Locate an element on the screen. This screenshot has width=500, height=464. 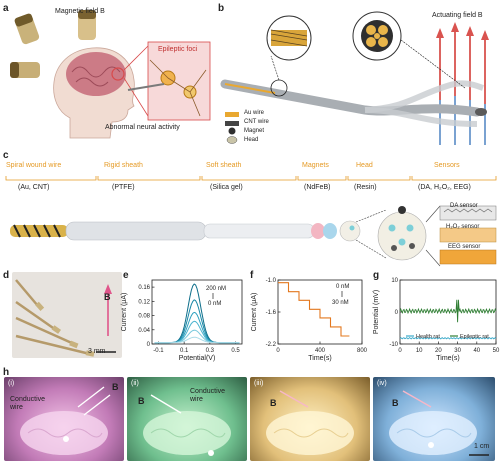
legend-top: 200 nM is located at coordinates (216, 289).